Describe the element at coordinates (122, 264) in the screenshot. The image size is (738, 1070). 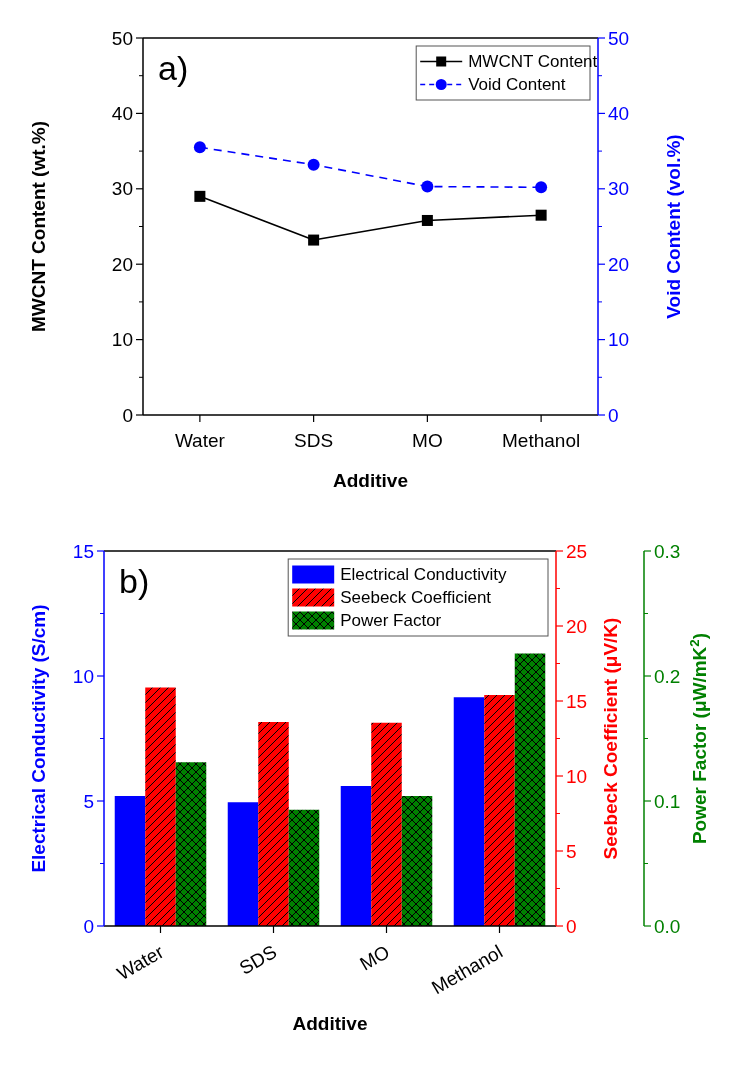
I see `y-tick-label: 20` at that location.